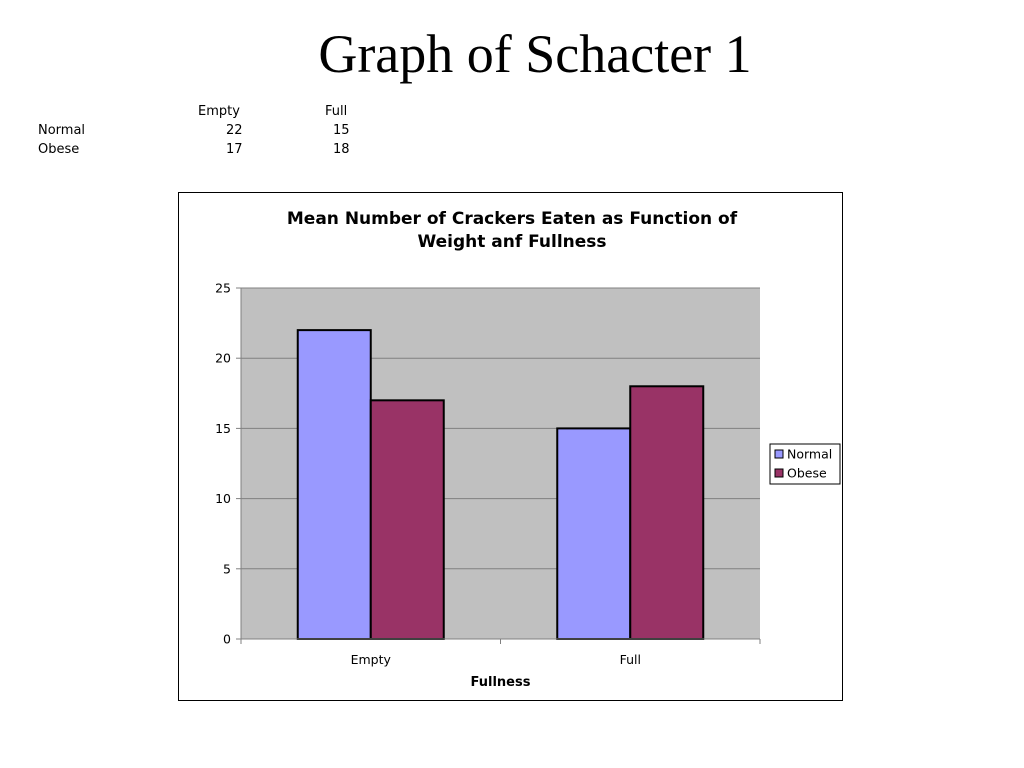 The width and height of the screenshot is (1024, 768). I want to click on table-row-label-normal: Normal, so click(62, 130).